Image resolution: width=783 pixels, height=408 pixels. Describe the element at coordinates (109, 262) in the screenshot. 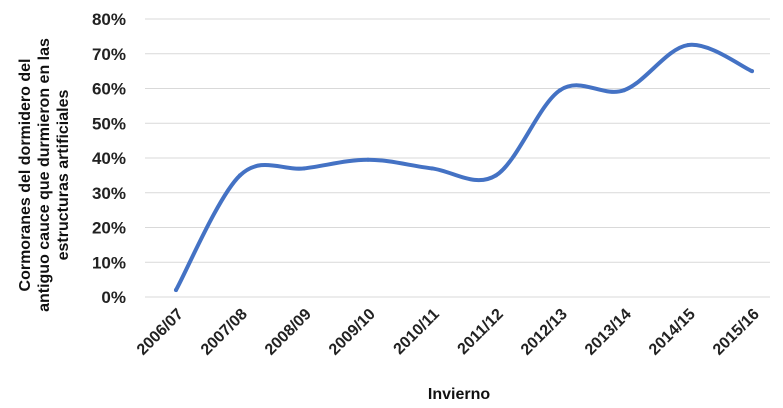

I see `y-tick-label: 10%` at that location.